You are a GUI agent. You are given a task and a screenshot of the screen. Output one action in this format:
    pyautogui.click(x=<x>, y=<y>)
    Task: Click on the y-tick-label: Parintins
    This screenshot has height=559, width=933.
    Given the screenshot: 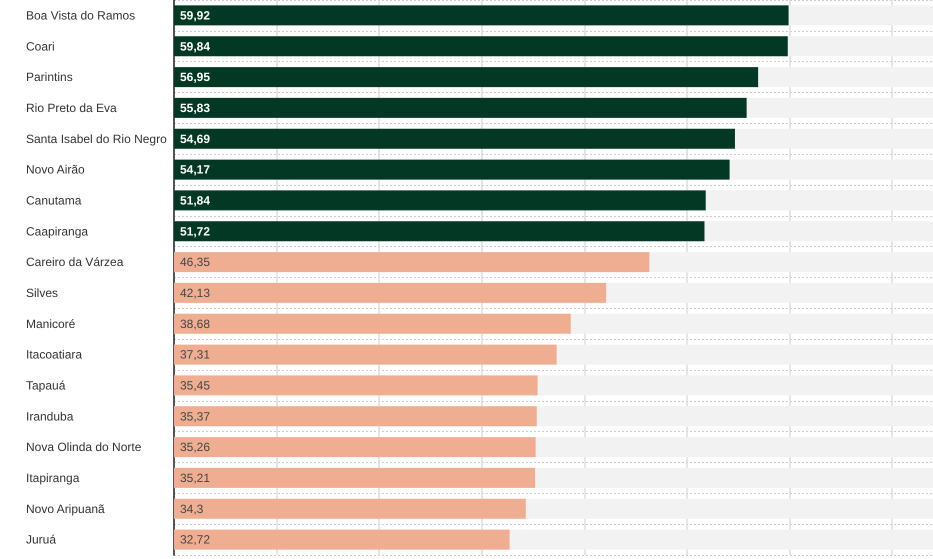 What is the action you would take?
    pyautogui.click(x=49, y=77)
    